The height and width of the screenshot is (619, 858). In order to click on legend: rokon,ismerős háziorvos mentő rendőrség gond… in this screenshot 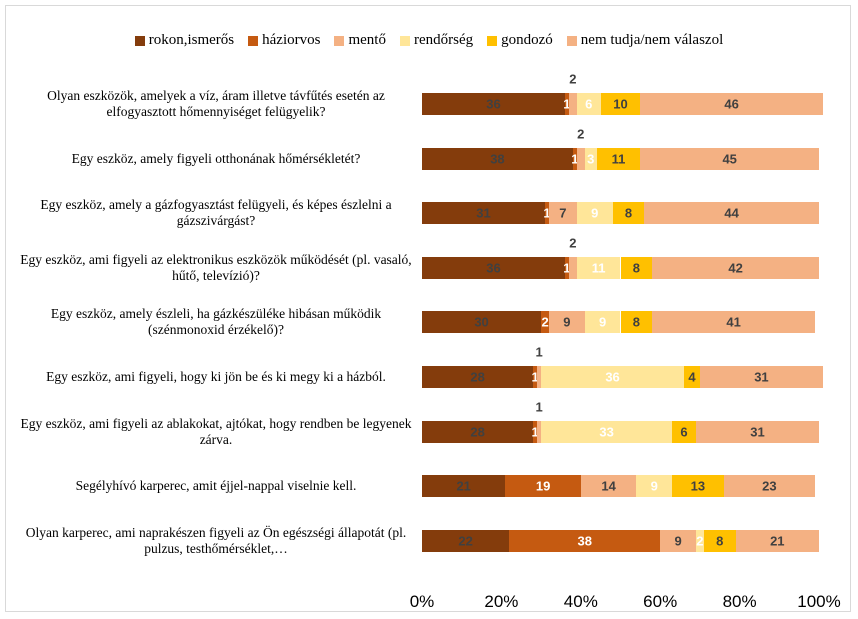, I will do `click(429, 40)`.